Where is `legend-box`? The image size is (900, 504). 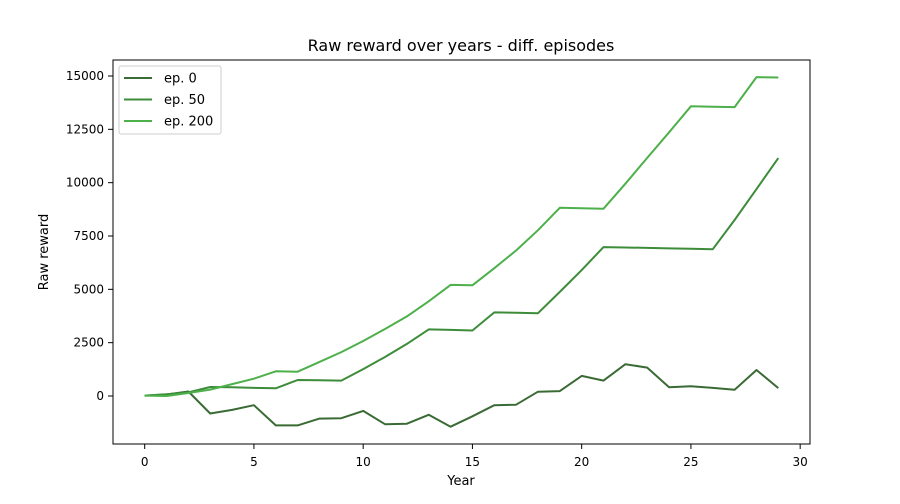 legend-box is located at coordinates (170, 100).